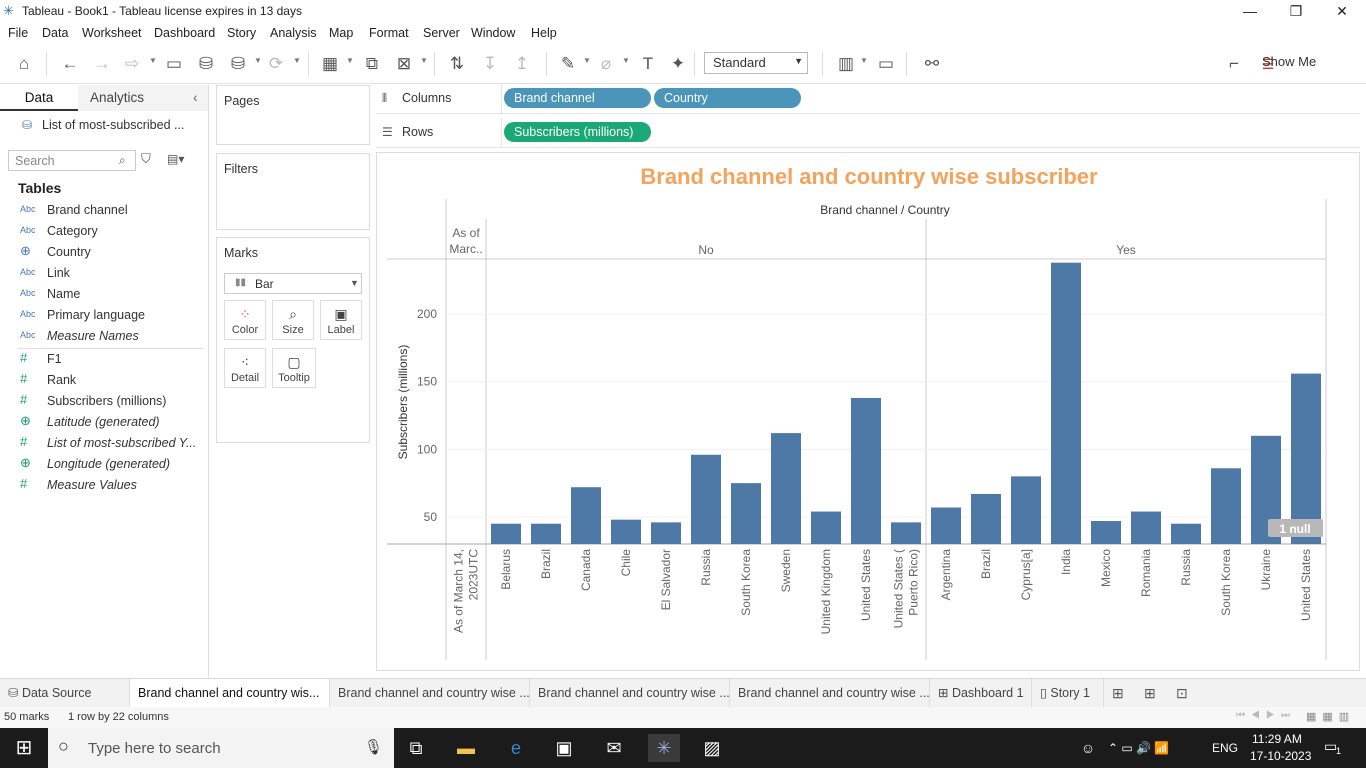 This screenshot has height=768, width=1366. Describe the element at coordinates (404, 63) in the screenshot. I see `clear-sheet-icon: ⊠` at that location.